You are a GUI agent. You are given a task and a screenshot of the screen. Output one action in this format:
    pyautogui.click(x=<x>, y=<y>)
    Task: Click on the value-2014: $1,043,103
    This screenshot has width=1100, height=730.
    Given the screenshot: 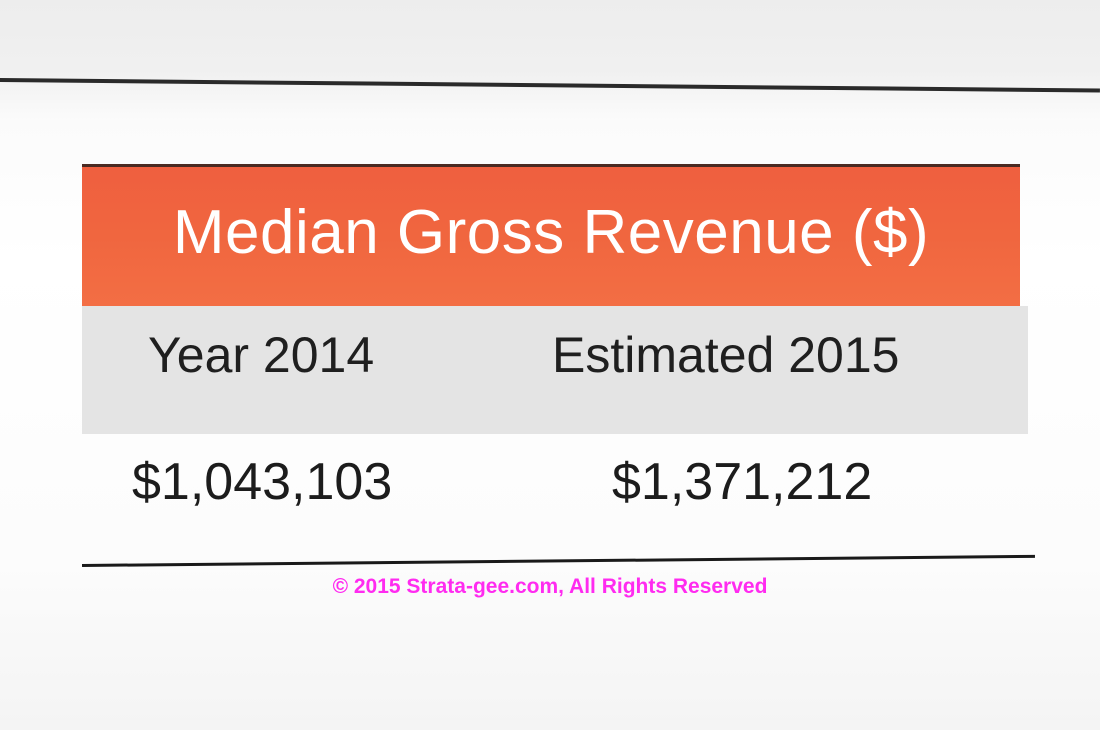 What is the action you would take?
    pyautogui.click(x=262, y=482)
    